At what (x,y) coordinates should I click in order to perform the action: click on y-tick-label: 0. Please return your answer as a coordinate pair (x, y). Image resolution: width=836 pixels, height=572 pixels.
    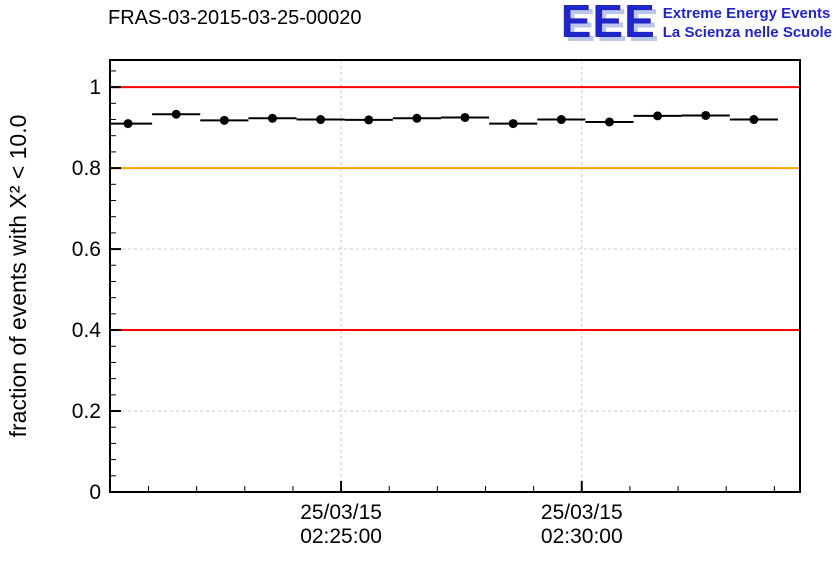
    Looking at the image, I should click on (95, 492).